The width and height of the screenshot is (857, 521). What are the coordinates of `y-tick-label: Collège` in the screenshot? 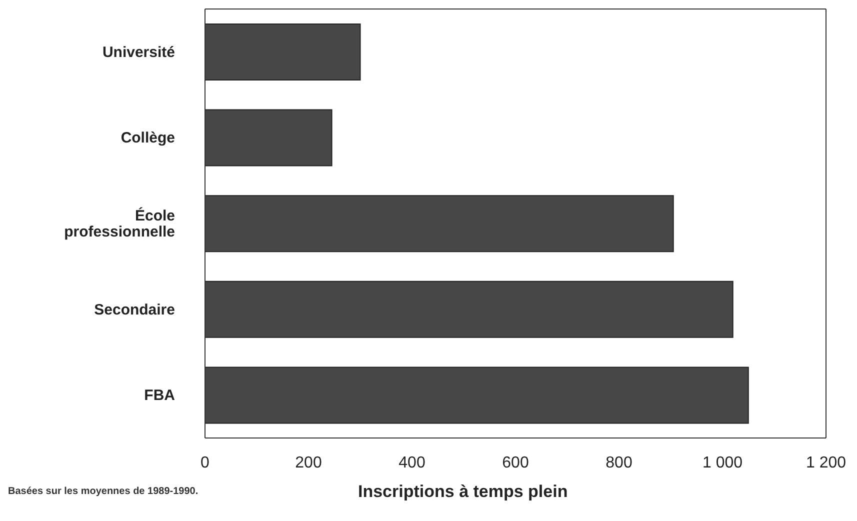 It's located at (147, 137).